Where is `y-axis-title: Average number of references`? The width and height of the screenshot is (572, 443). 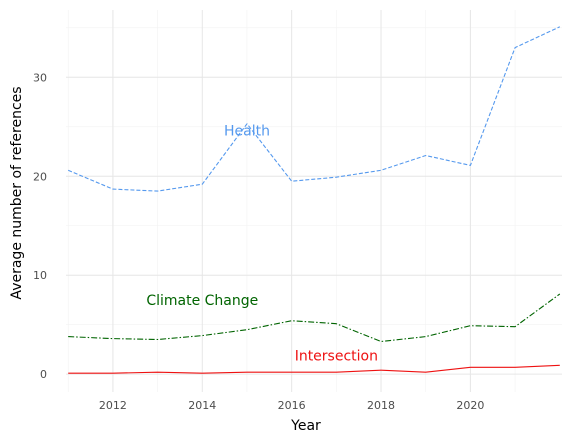 y-axis-title: Average number of references is located at coordinates (17, 192).